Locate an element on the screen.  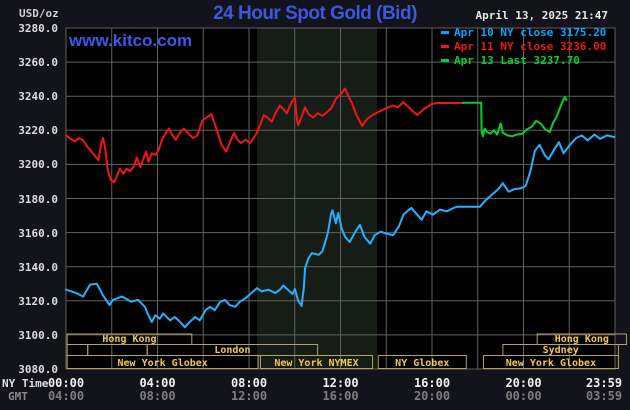
legend-item: Apr 10 NY close 3175.20 is located at coordinates (523, 33).